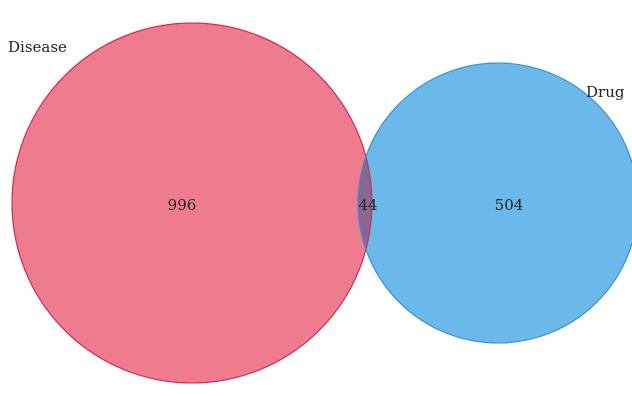 This screenshot has height=396, width=632. Describe the element at coordinates (367, 205) in the screenshot. I see `intersection-count: 44` at that location.